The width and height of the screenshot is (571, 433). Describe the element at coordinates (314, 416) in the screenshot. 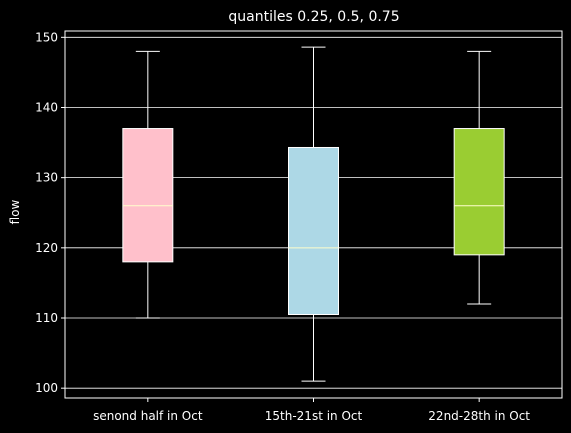

I see `x-tick-label-1: 15th-21st in Oct` at that location.